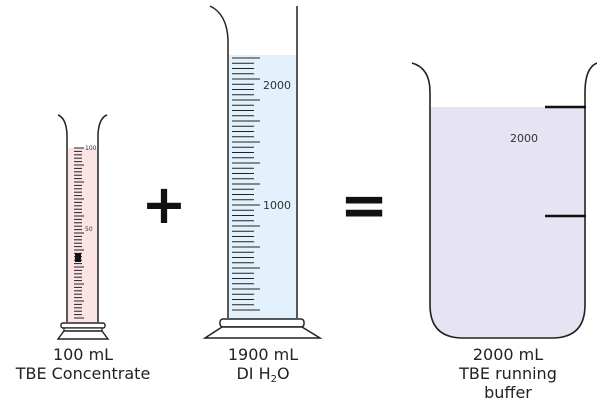 This screenshot has height=414, width=597. Describe the element at coordinates (89, 229) in the screenshot. I see `small-tick-label-50: 50` at that location.